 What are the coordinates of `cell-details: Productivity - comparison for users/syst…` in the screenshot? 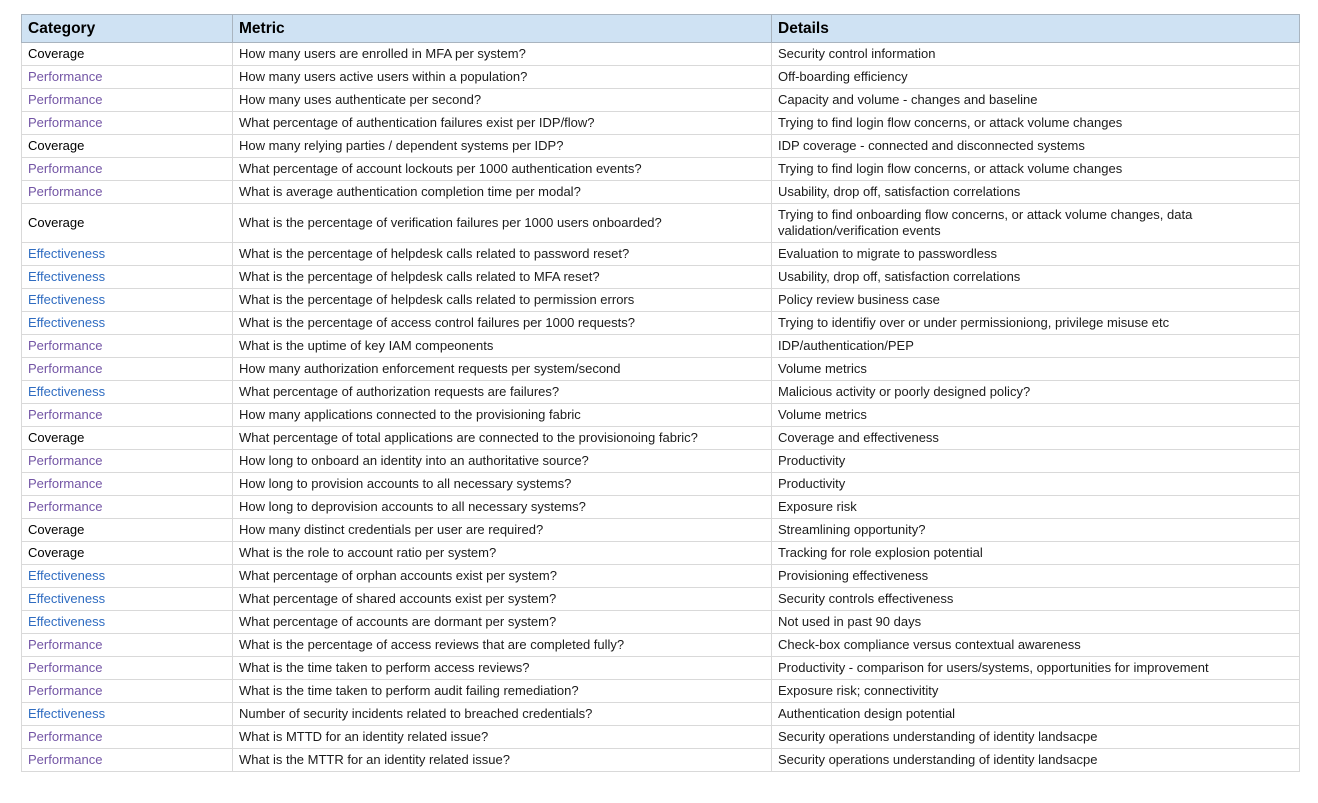 It's located at (1035, 668).